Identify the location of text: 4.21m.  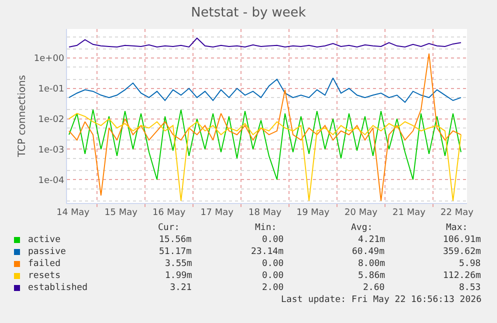
(372, 240).